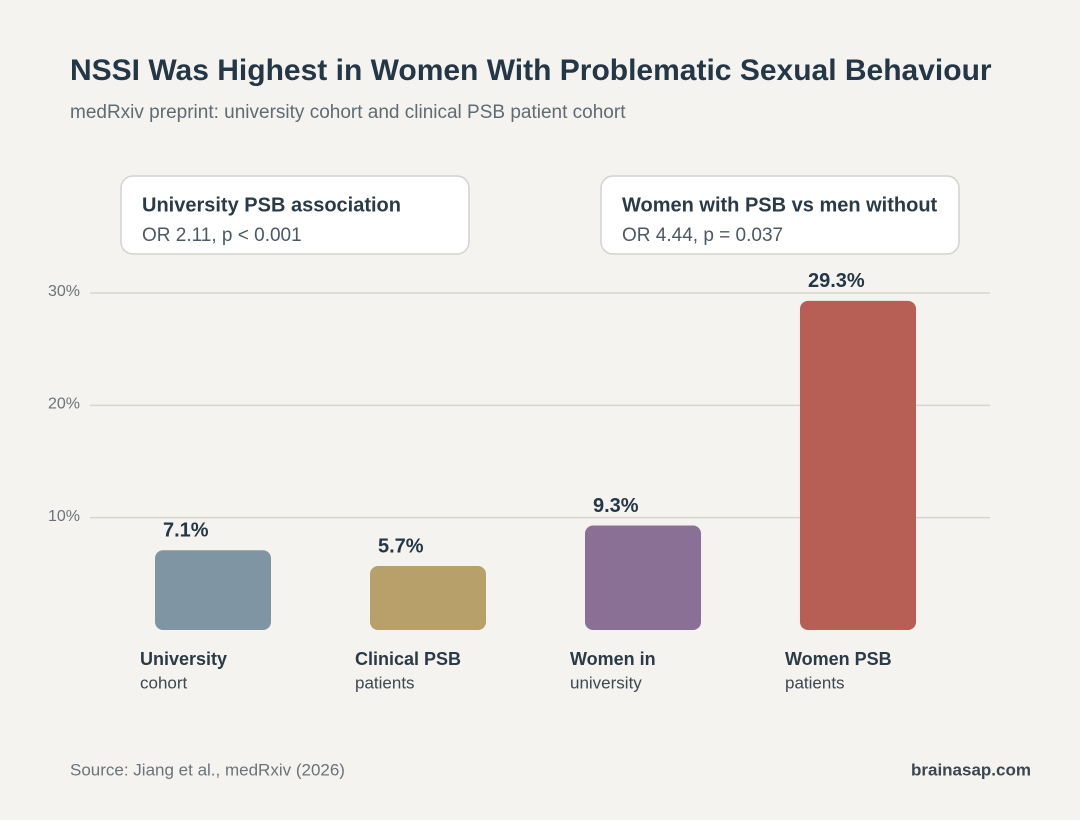  What do you see at coordinates (408, 659) in the screenshot?
I see `x-tick-label: Clinical PSB` at bounding box center [408, 659].